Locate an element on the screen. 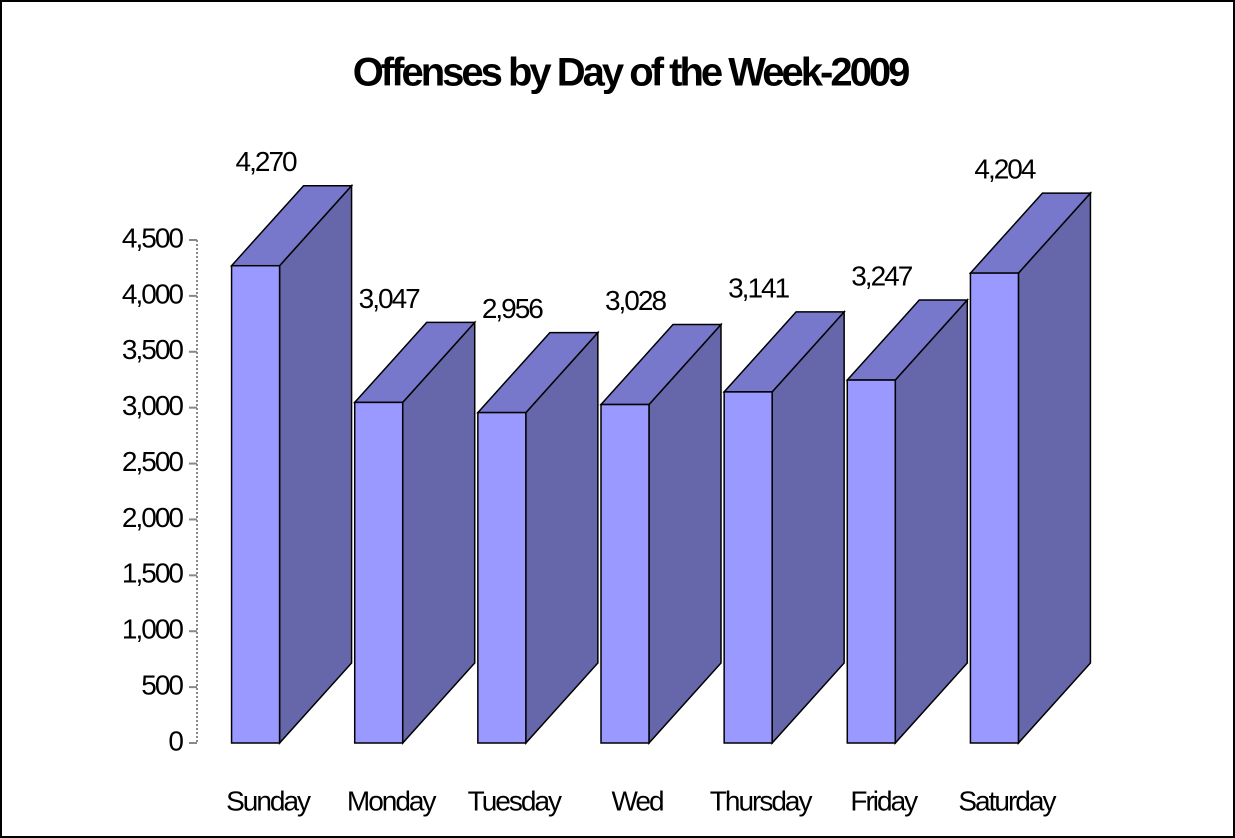 Image resolution: width=1235 pixels, height=838 pixels. y-tick-label: 3,500 is located at coordinates (152, 349).